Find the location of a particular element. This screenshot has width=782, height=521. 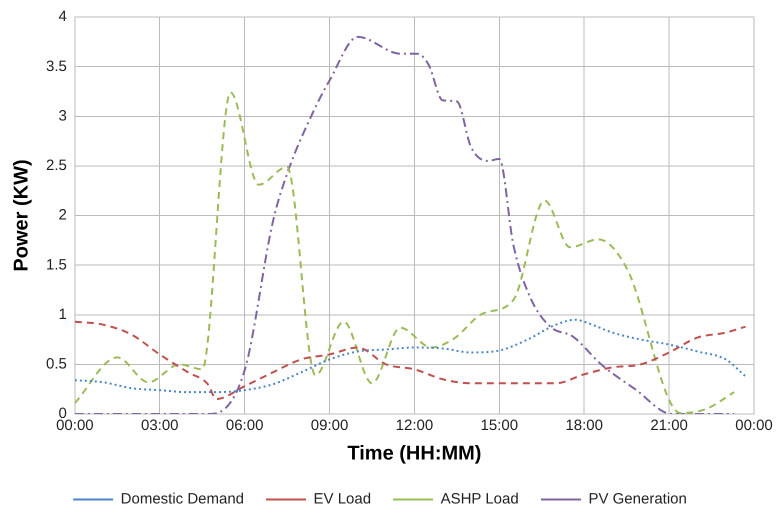

x-tick-label: 09:00 is located at coordinates (329, 425).